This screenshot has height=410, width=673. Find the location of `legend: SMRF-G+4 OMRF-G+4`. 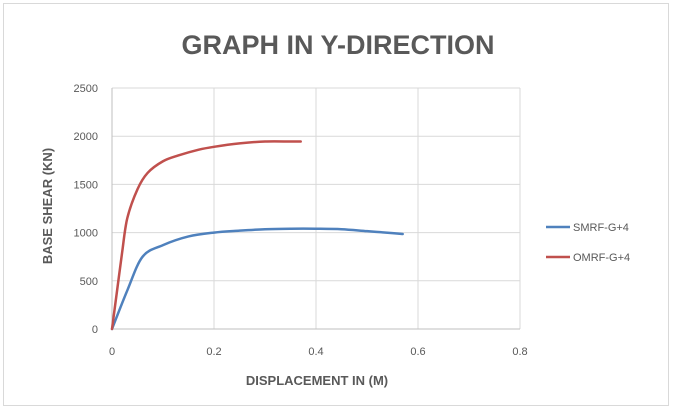

legend: SMRF-G+4 OMRF-G+4 is located at coordinates (588, 243).